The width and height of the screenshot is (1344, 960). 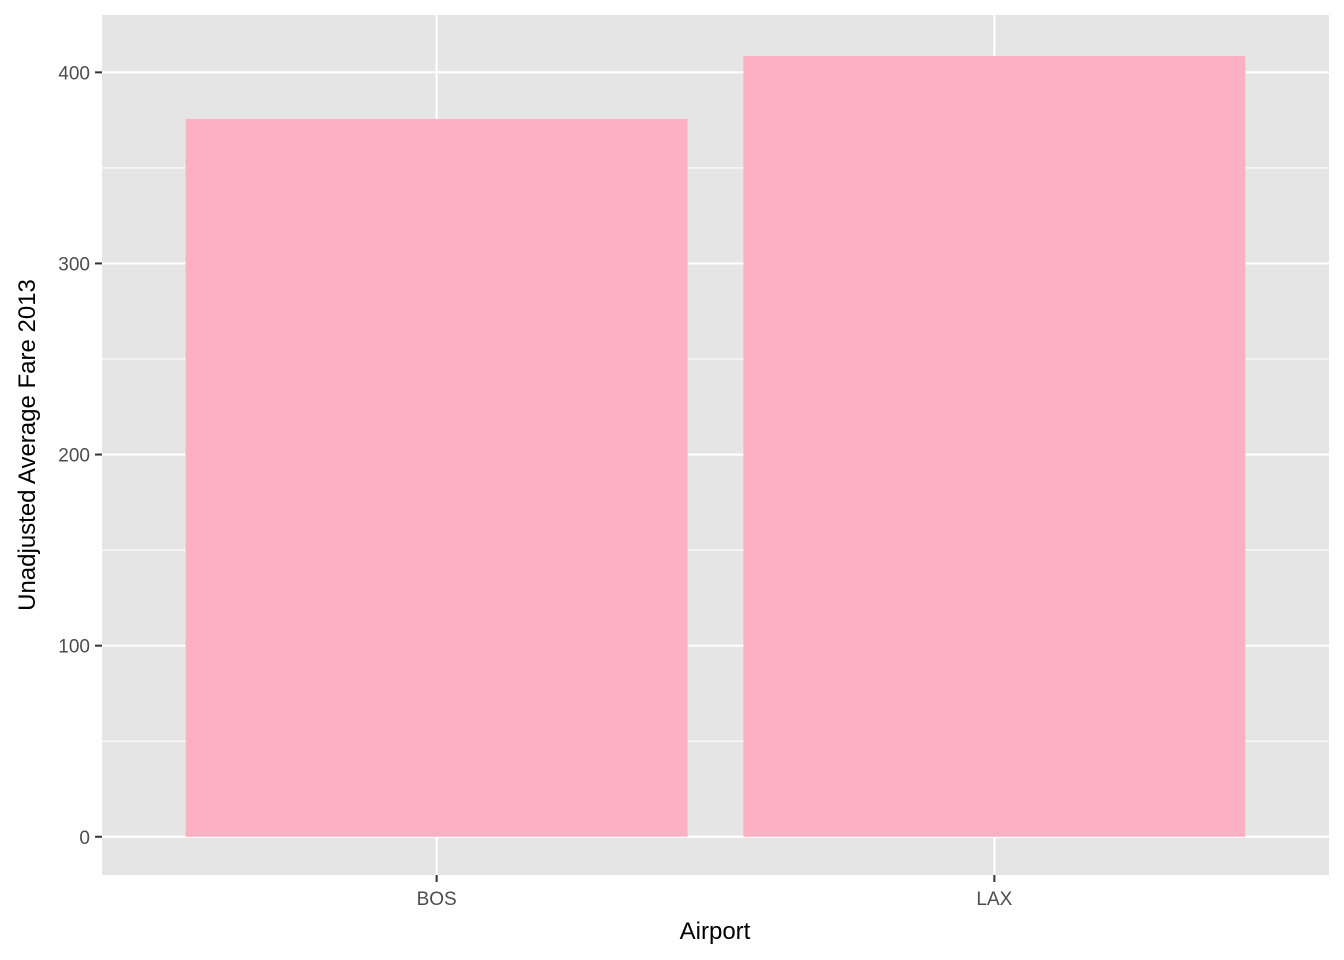 I want to click on x-tick-label: BOS, so click(x=437, y=899).